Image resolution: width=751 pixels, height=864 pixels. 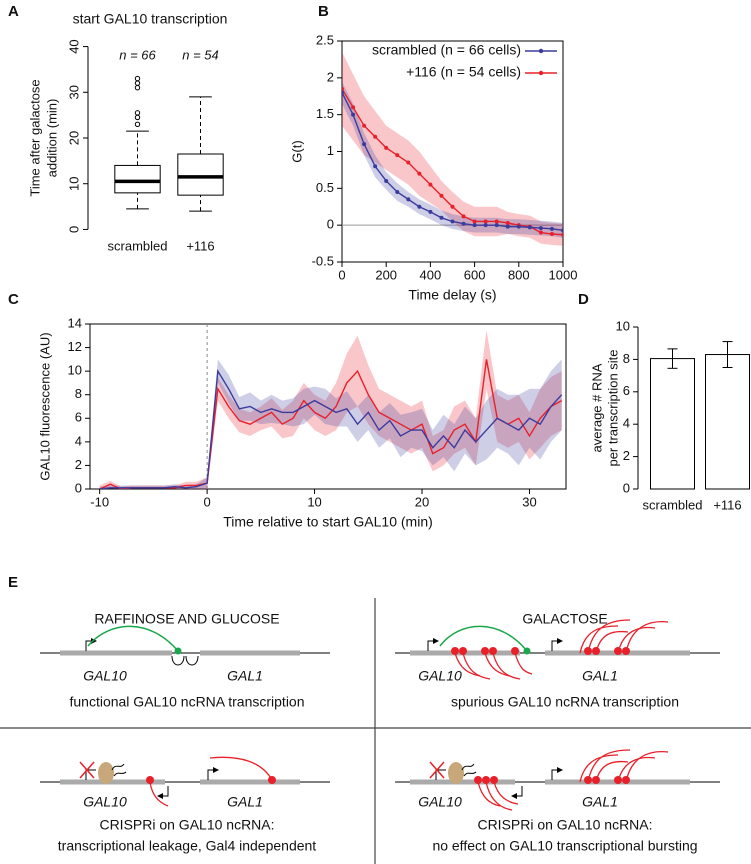 What do you see at coordinates (73, 46) in the screenshot?
I see `y-tick-label: 40` at bounding box center [73, 46].